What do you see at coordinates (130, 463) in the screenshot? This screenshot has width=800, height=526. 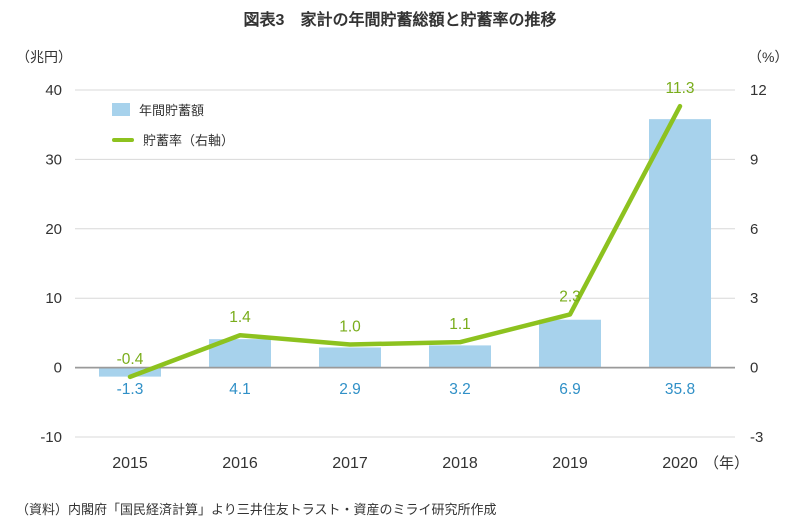 I see `x-axis-label: 2015` at bounding box center [130, 463].